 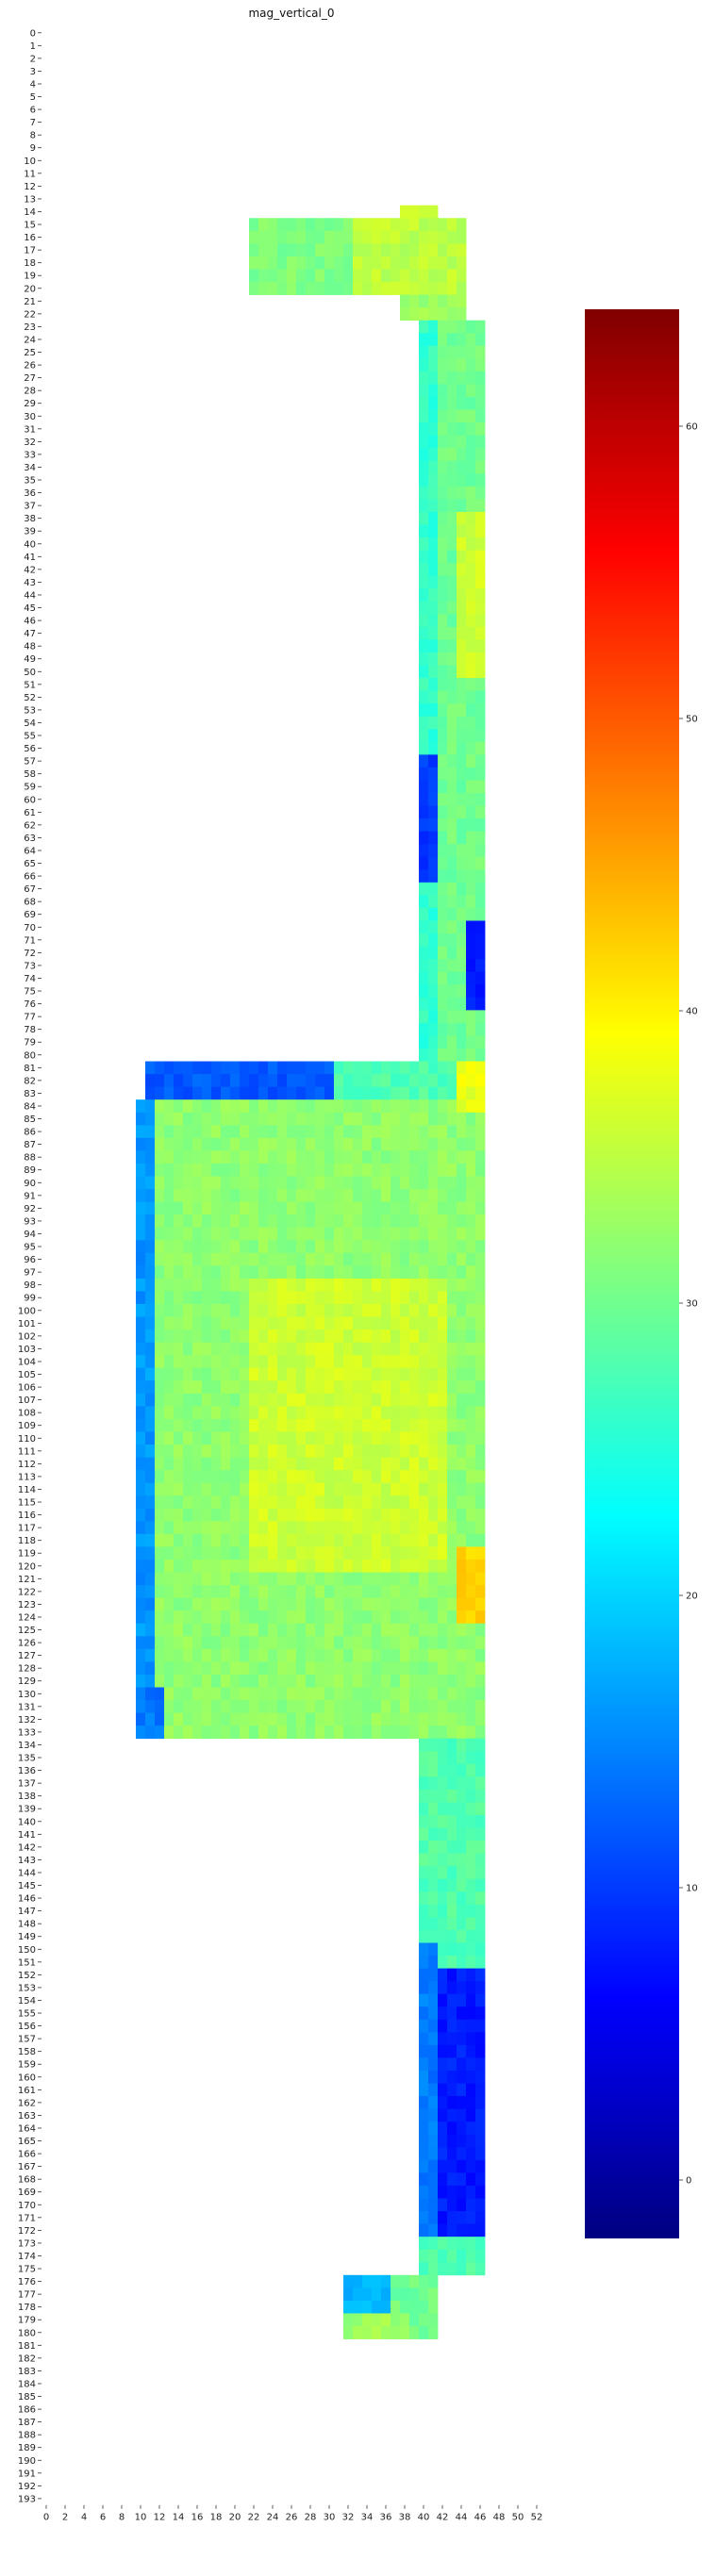 I want to click on y-tick-label: 96, so click(x=30, y=1260).